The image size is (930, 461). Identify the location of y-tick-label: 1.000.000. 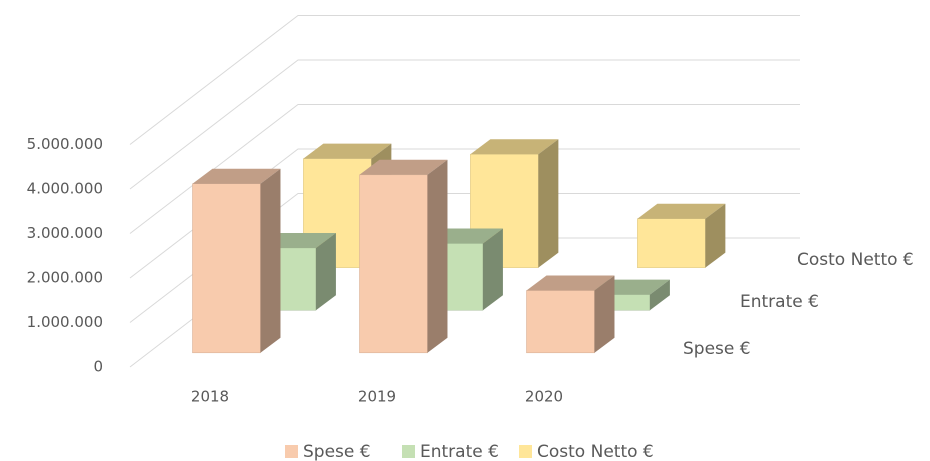
(65, 322).